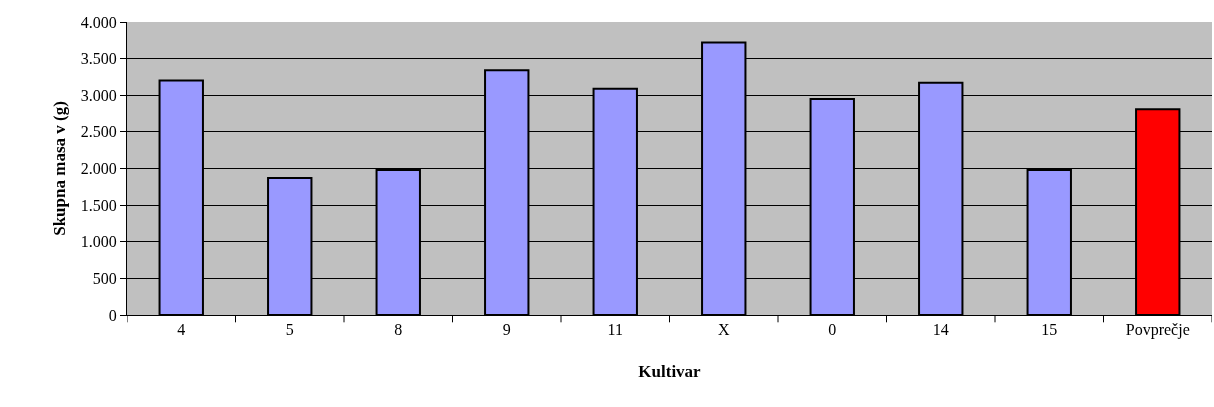 This screenshot has width=1214, height=407. I want to click on x-axis-title: Kultivar, so click(670, 371).